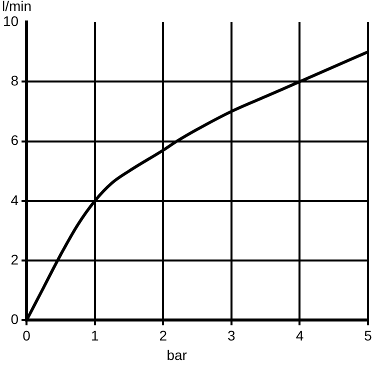 Image resolution: width=376 pixels, height=368 pixels. What do you see at coordinates (10, 20) in the screenshot?
I see `y-tick-label: 10` at bounding box center [10, 20].